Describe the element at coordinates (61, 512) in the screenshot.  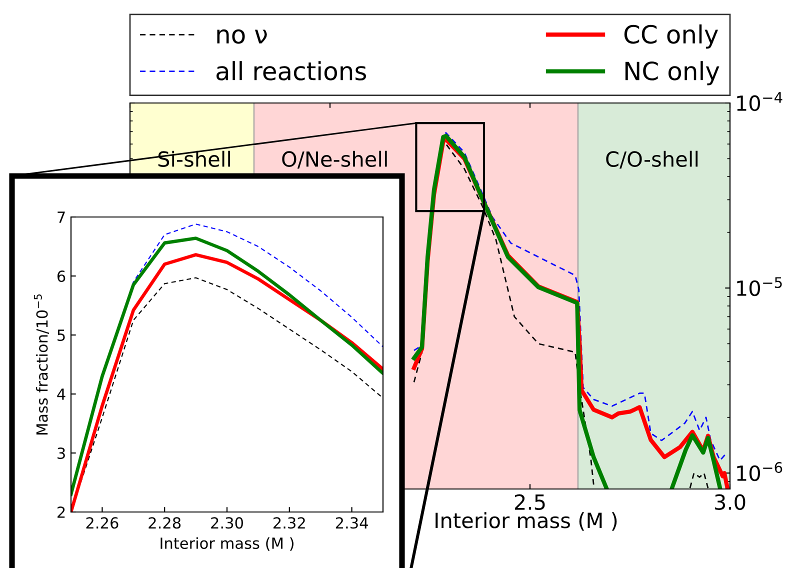
I see `y-tick-label: 2` at that location.